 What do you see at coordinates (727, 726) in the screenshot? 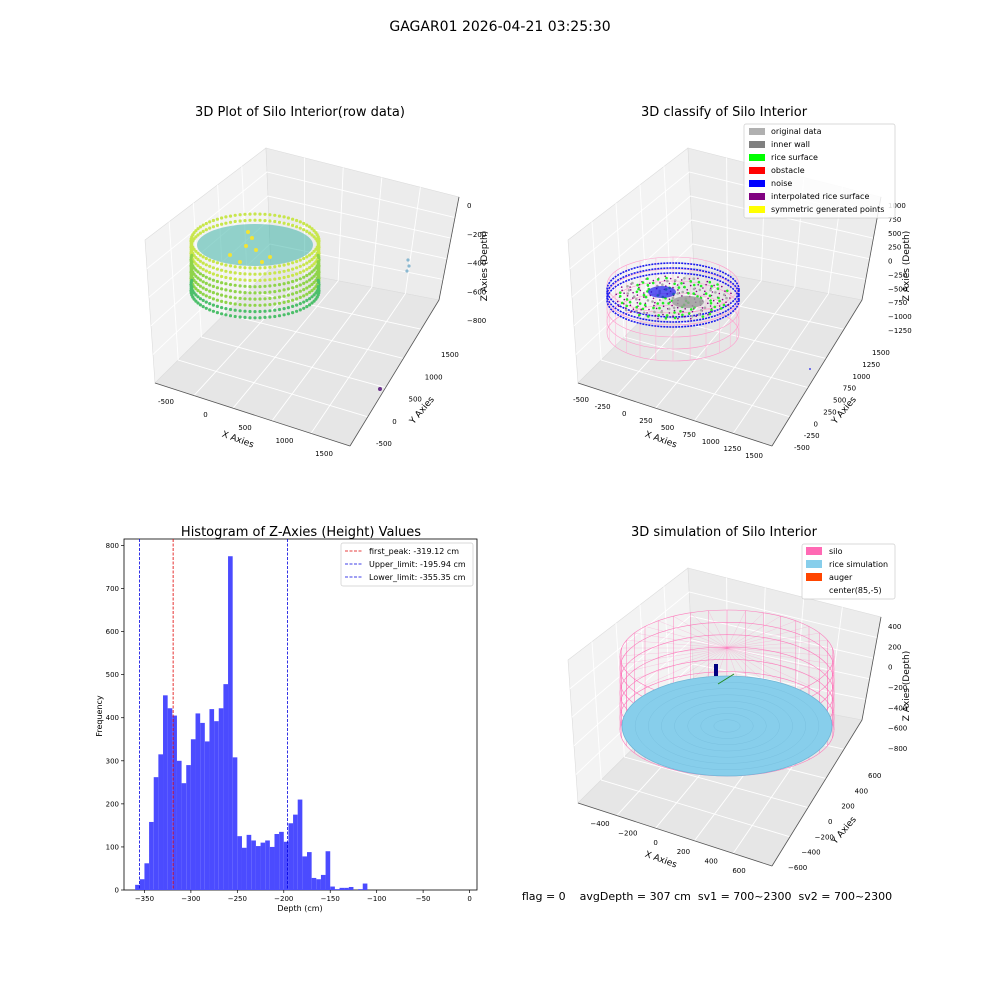
I see `rice-simulation-surface` at bounding box center [727, 726].